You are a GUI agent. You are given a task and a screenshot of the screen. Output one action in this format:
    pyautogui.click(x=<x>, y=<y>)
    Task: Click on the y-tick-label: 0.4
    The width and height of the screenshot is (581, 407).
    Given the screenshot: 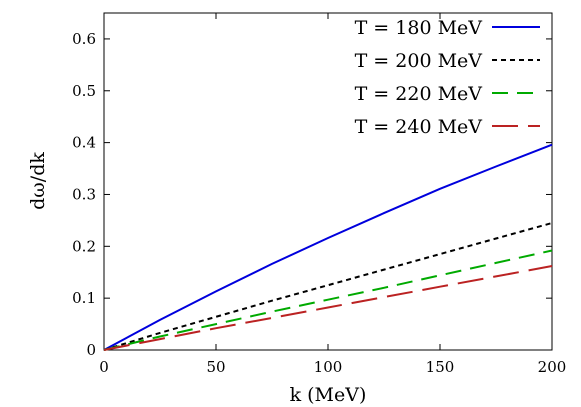 What is the action you would take?
    pyautogui.click(x=84, y=143)
    